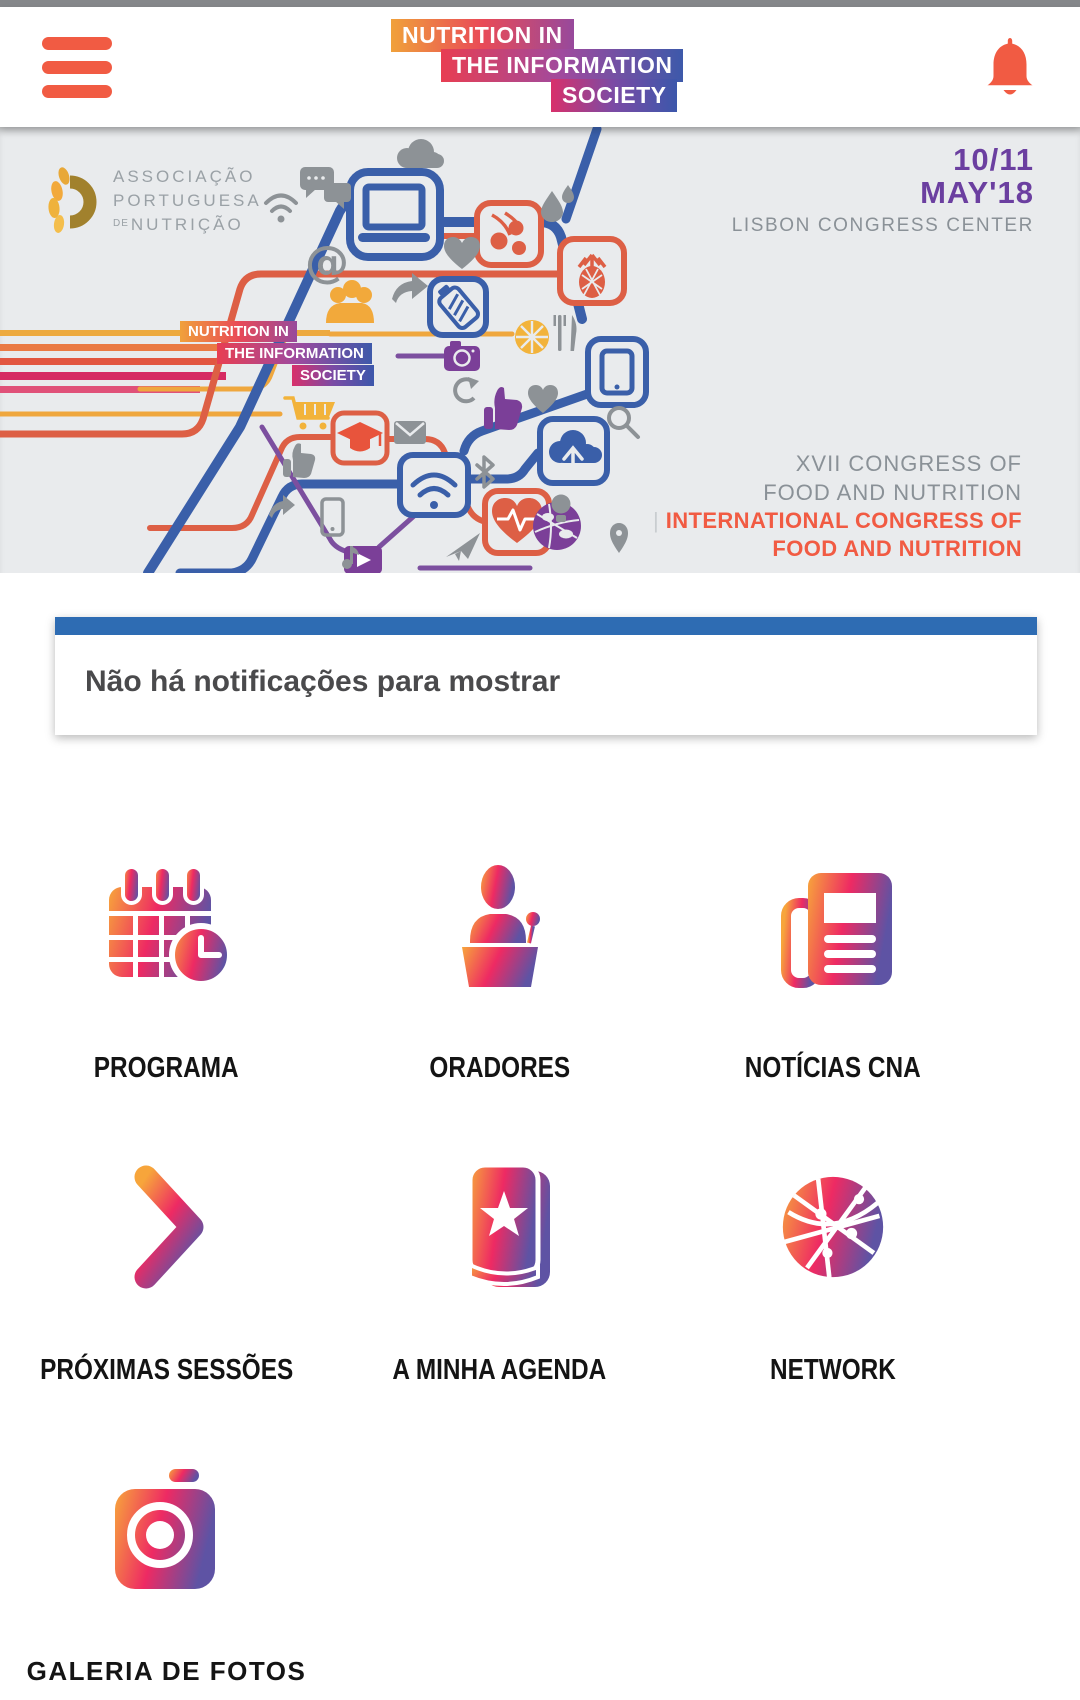  I want to click on thumb-up-icon, so click(299, 460).